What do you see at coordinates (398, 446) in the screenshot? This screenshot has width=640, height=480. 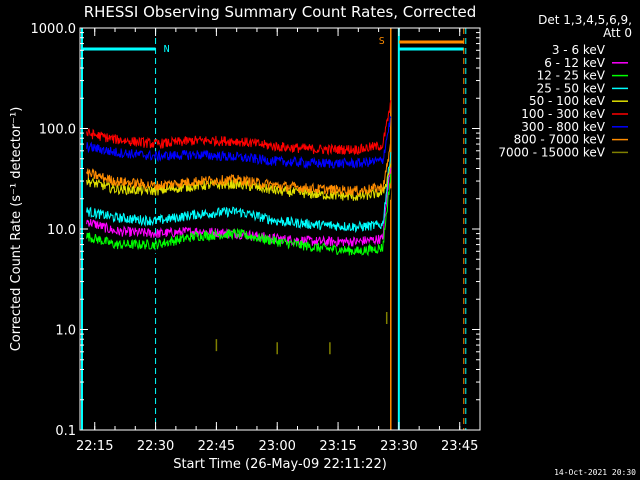 I see `x-tick-label-5: 23:30` at bounding box center [398, 446].